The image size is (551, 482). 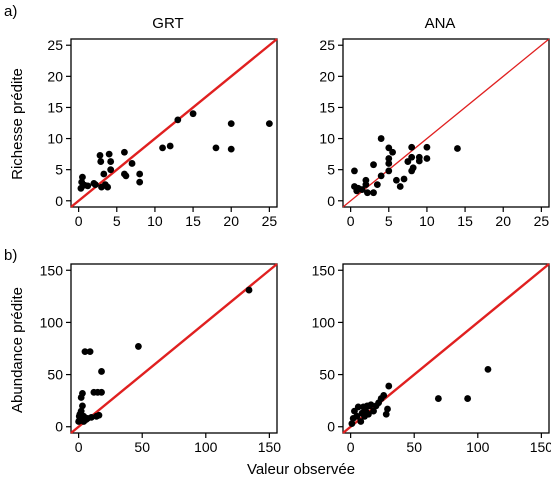 I want to click on x-axis-label: Valeur observée, so click(x=301, y=469).